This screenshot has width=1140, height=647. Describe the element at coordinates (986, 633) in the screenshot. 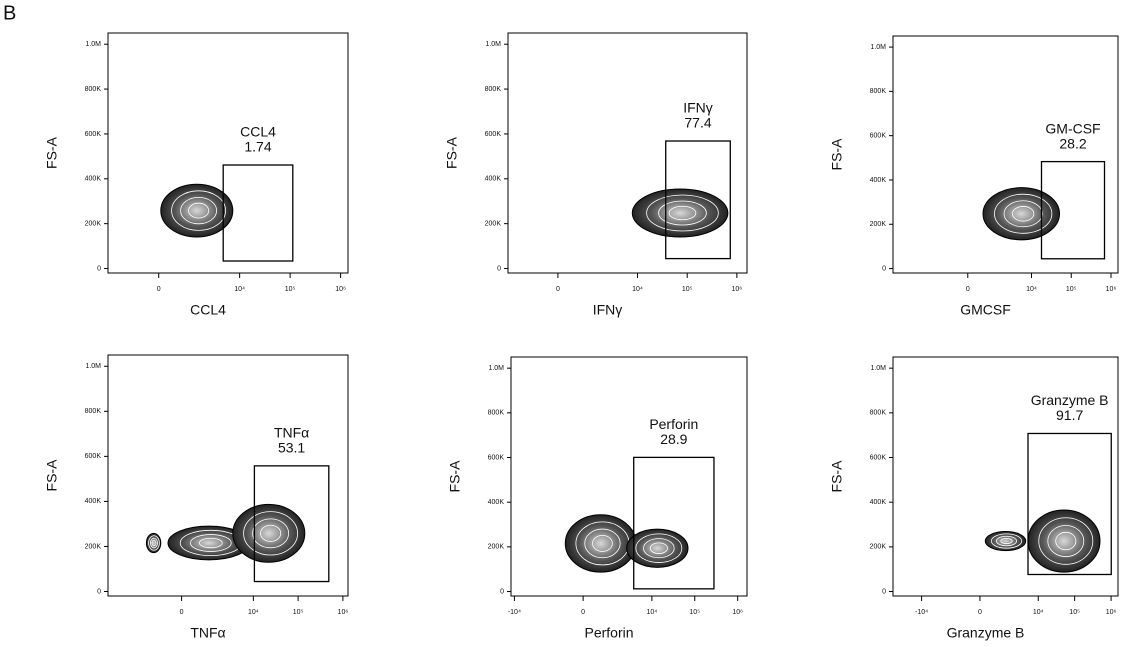

I see `x-axis-title: Granzyme B` at that location.